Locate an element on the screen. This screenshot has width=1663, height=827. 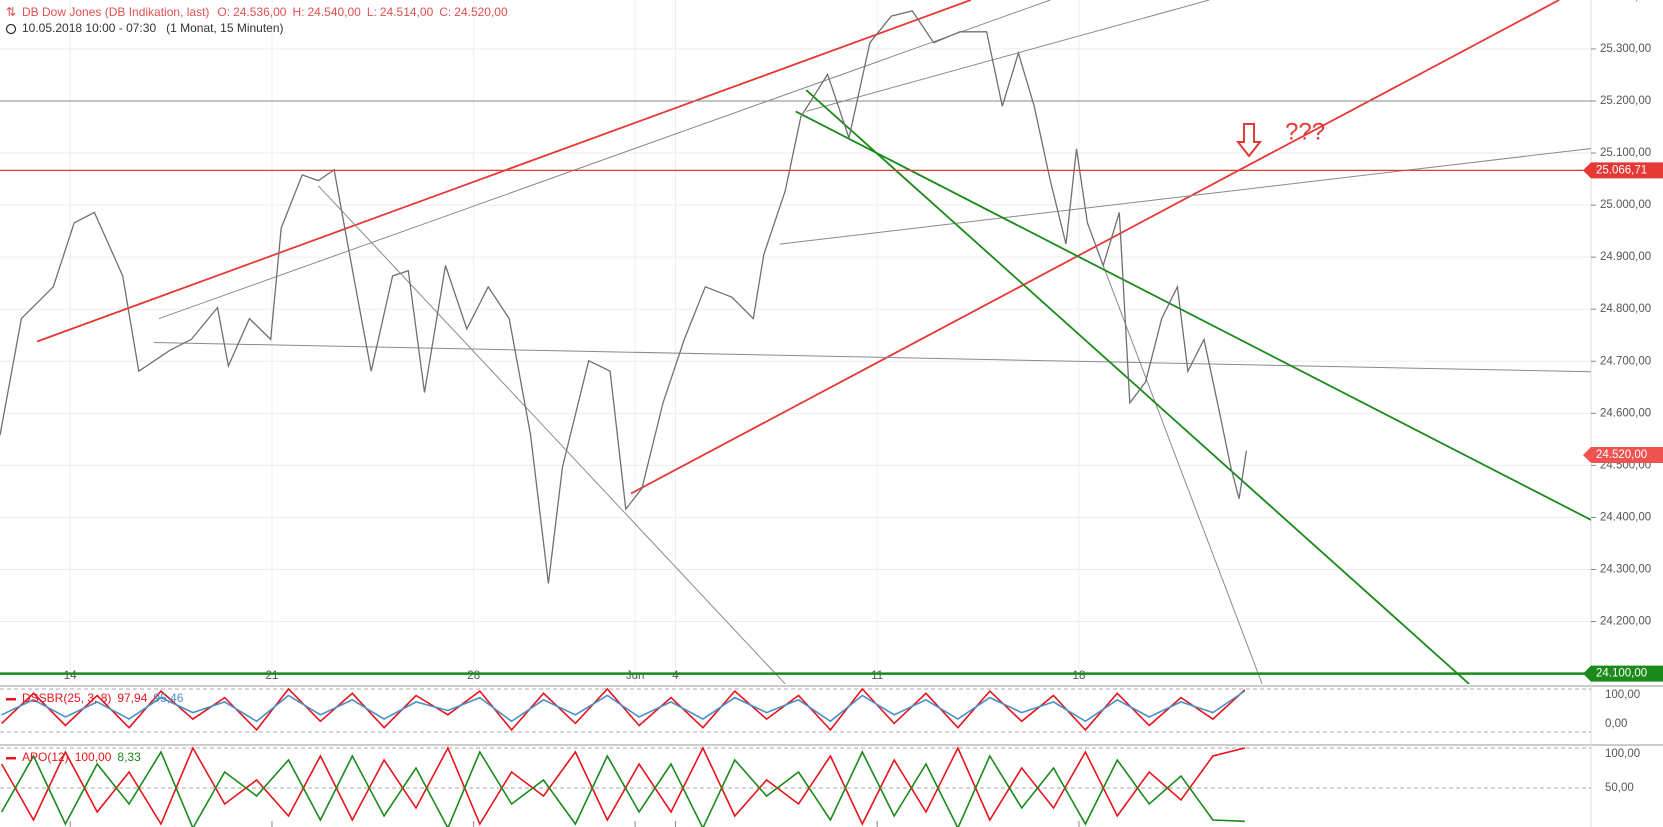
x-tick-label: 14 is located at coordinates (70, 676).